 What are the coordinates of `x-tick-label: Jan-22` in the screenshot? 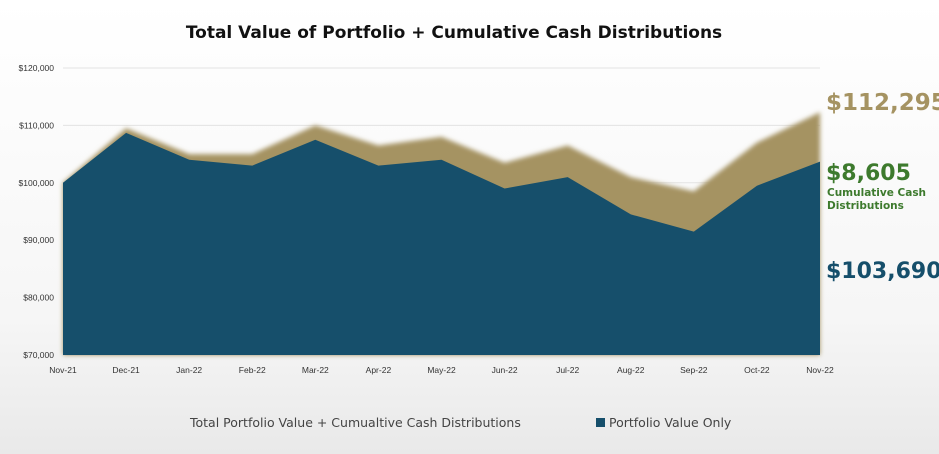 It's located at (189, 370).